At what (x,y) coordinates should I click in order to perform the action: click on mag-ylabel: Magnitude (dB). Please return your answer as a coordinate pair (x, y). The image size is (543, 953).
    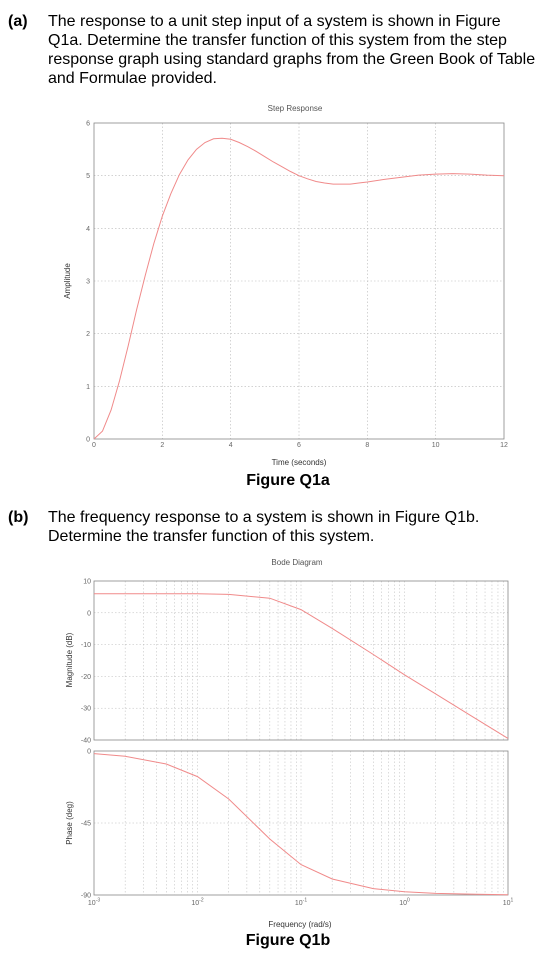
    Looking at the image, I should click on (69, 659).